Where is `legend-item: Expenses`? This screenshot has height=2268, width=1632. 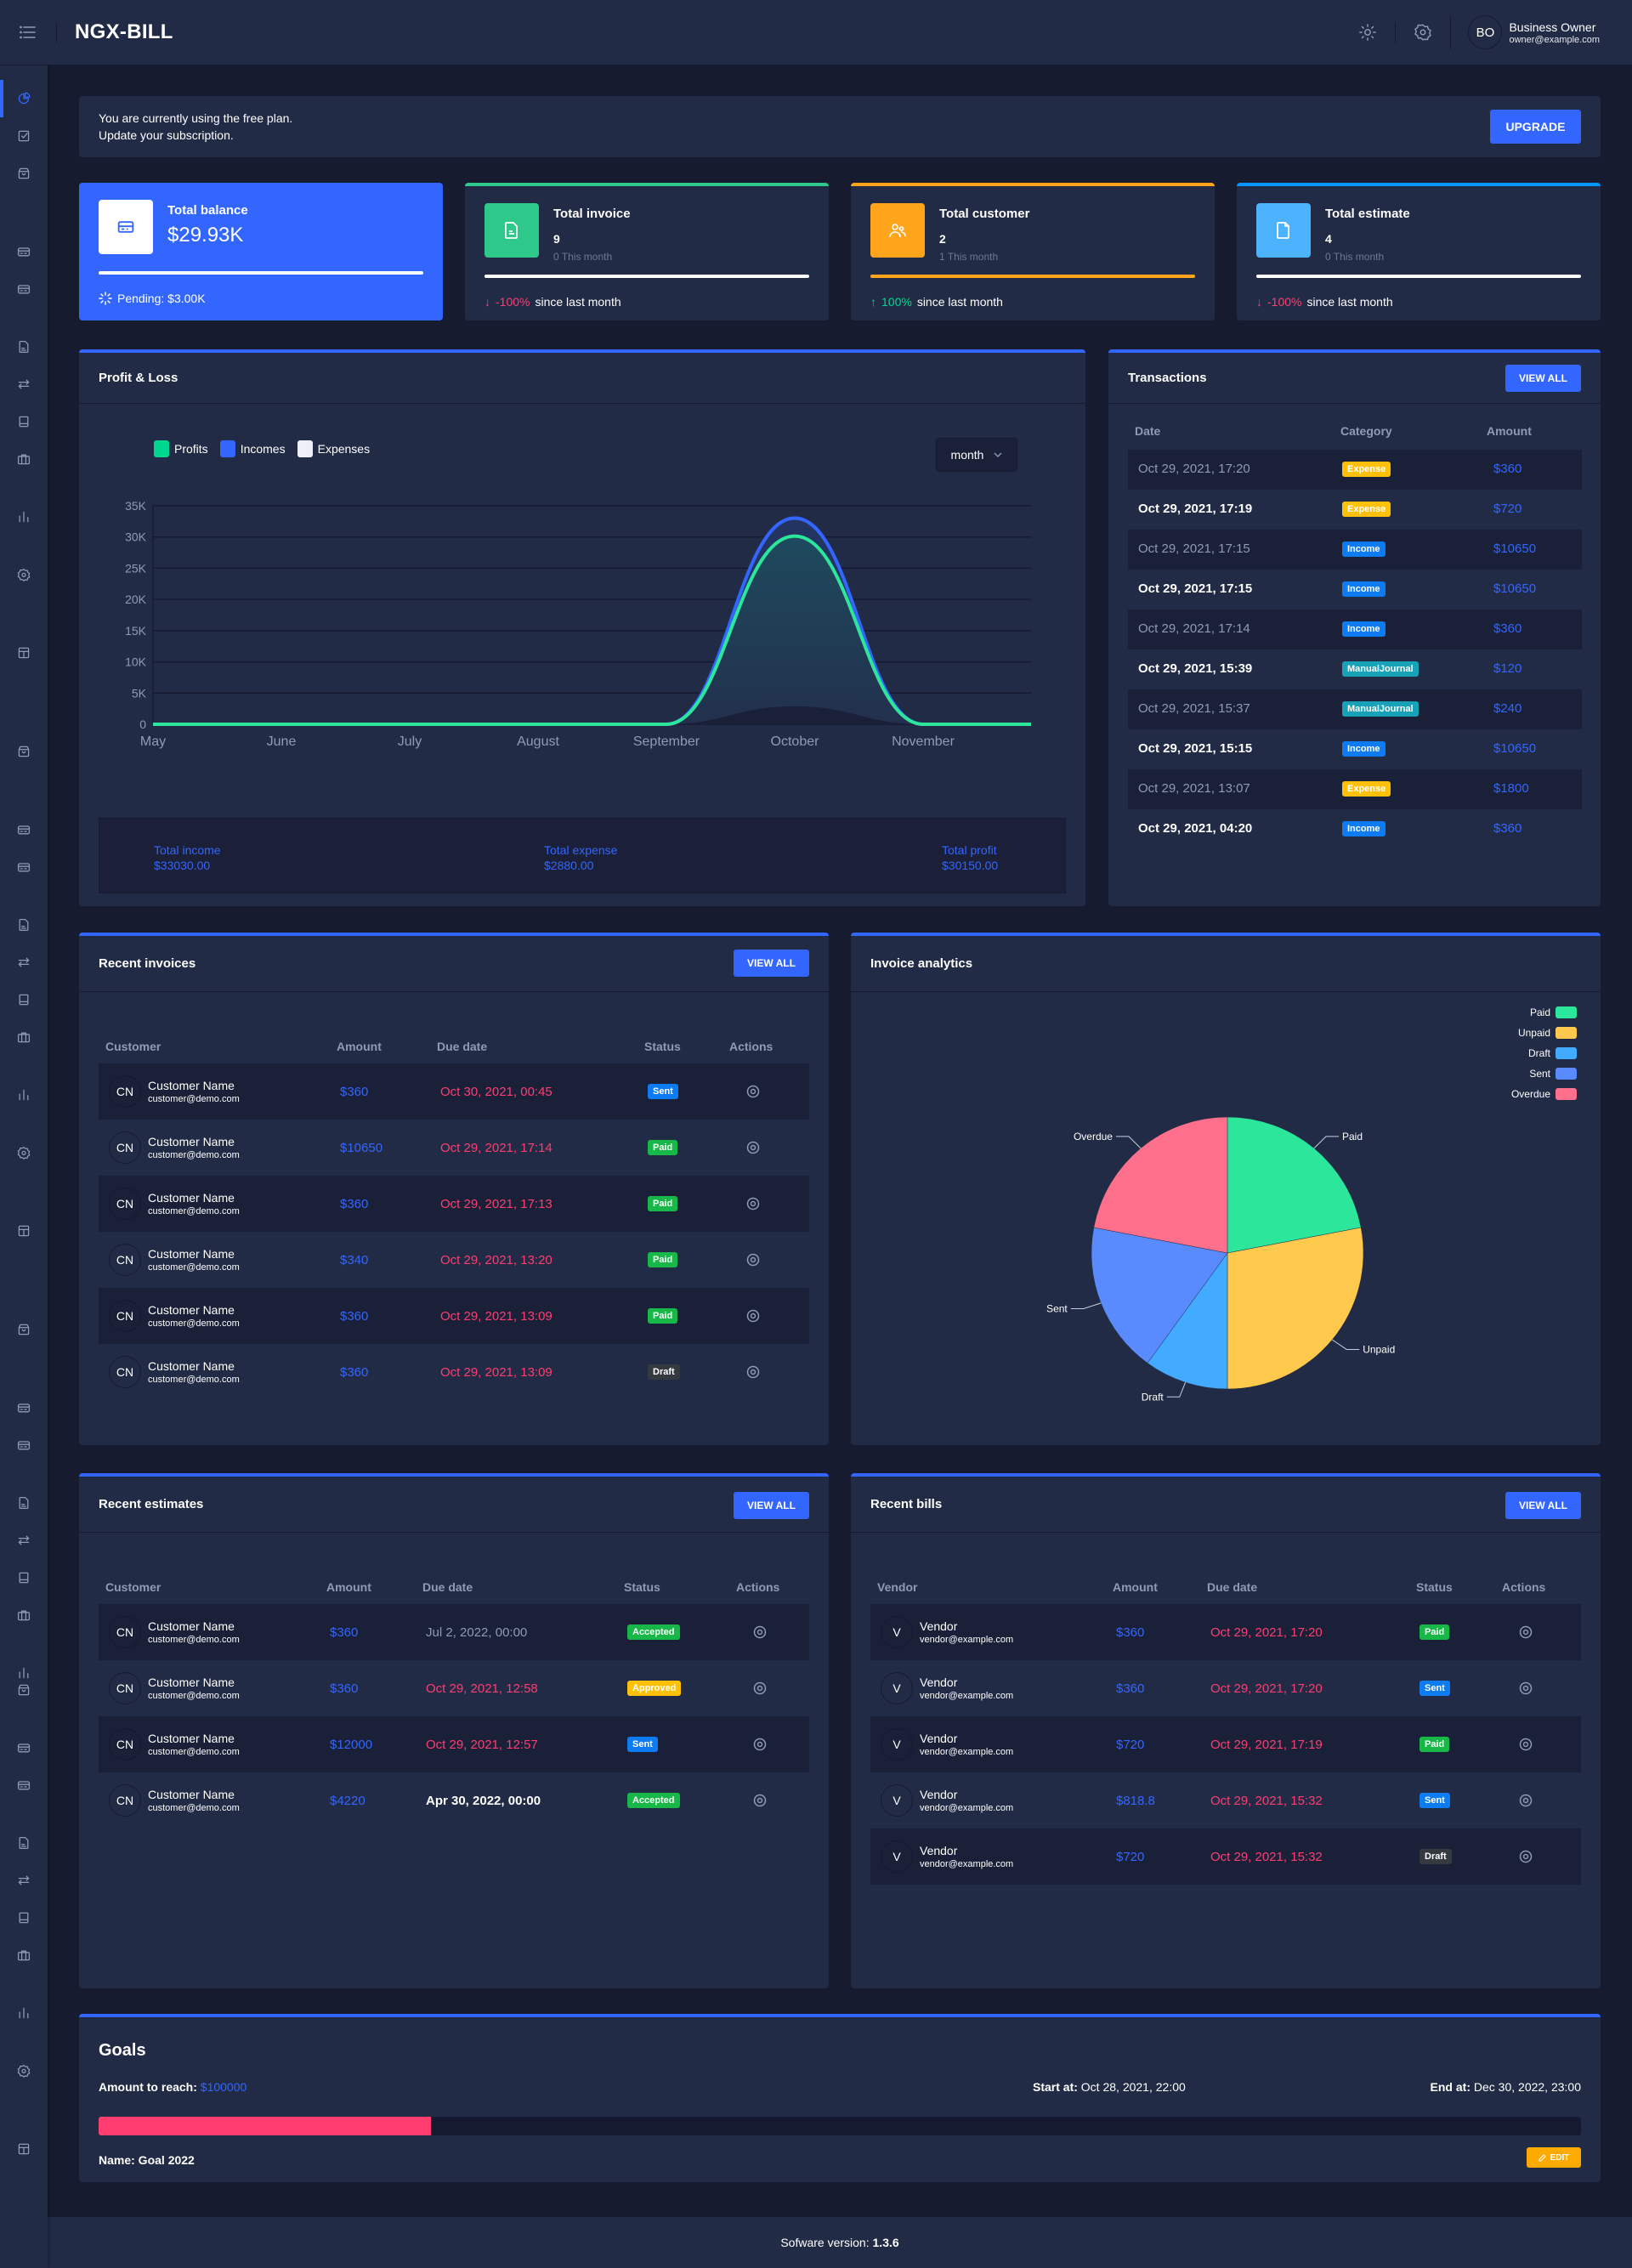
legend-item: Expenses is located at coordinates (333, 448).